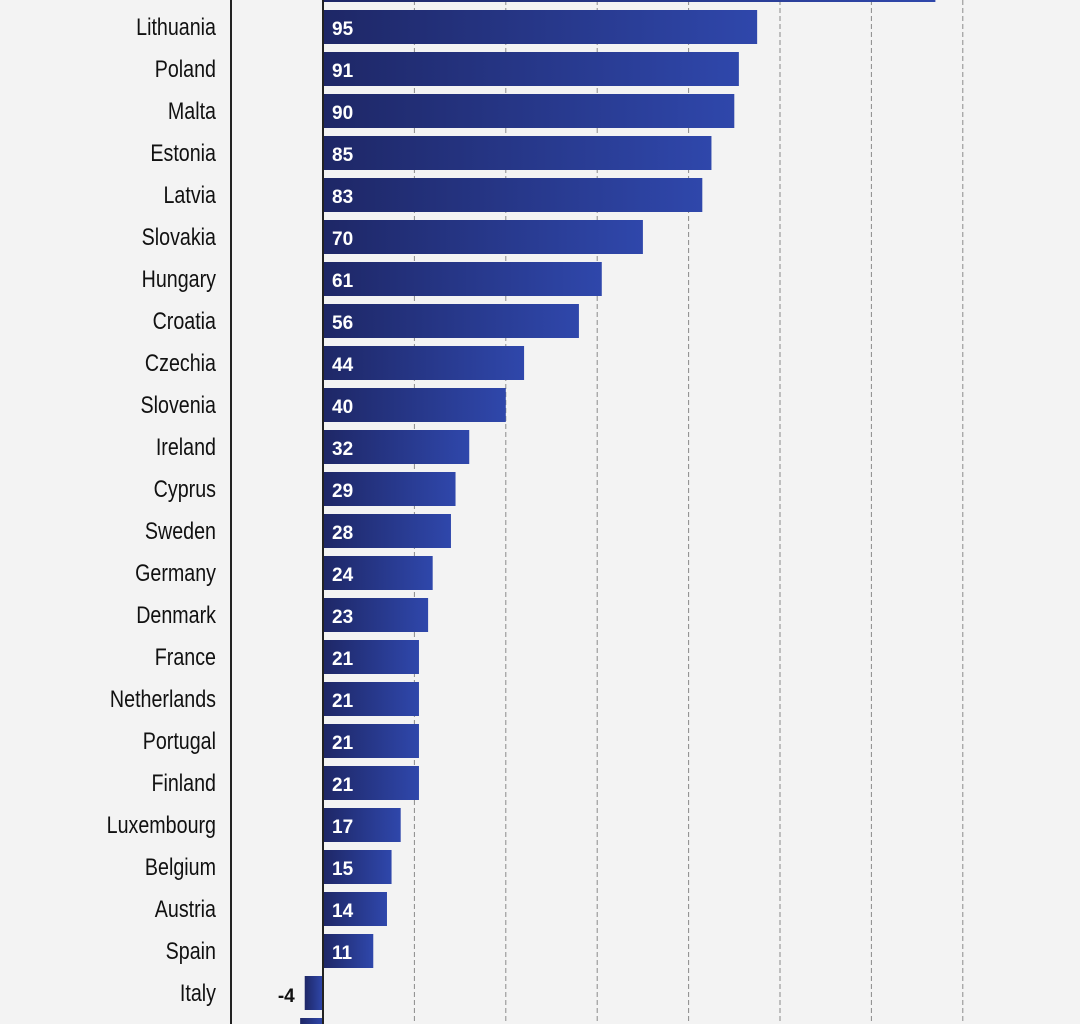 This screenshot has width=1080, height=1024. I want to click on bar-row: Malta 90, so click(451, 111).